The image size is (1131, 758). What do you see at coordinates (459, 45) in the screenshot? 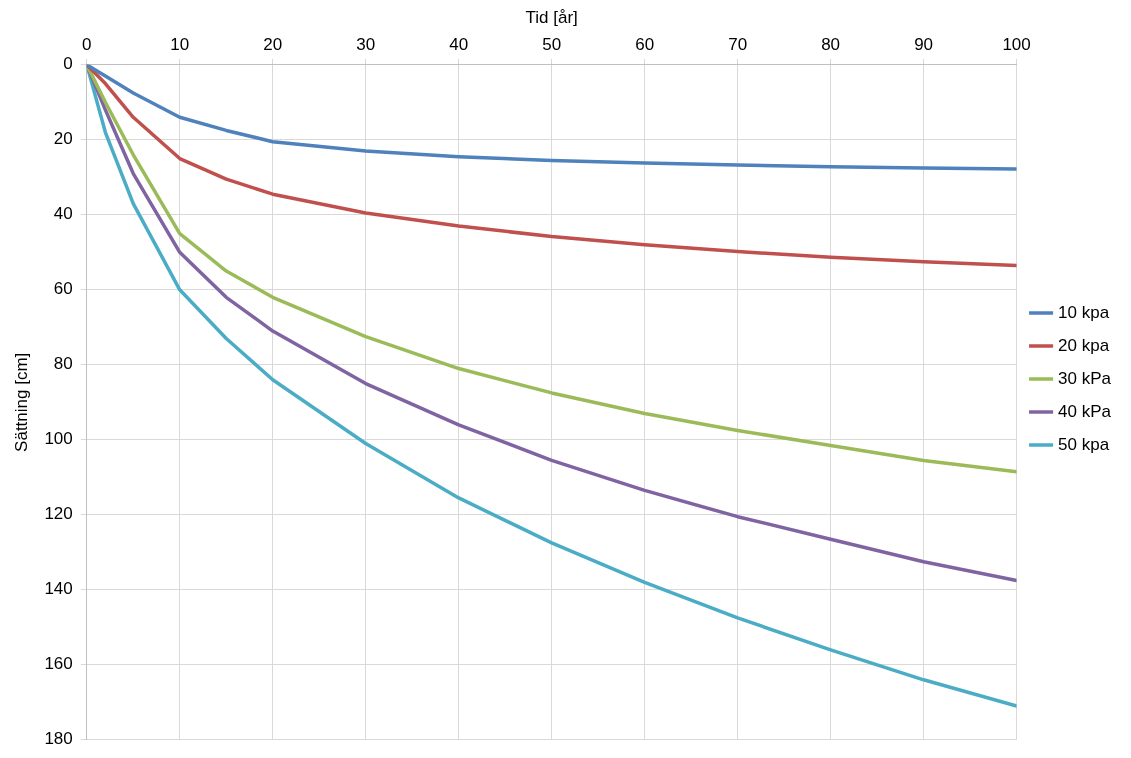
I see `x-tick-label: 40` at bounding box center [459, 45].